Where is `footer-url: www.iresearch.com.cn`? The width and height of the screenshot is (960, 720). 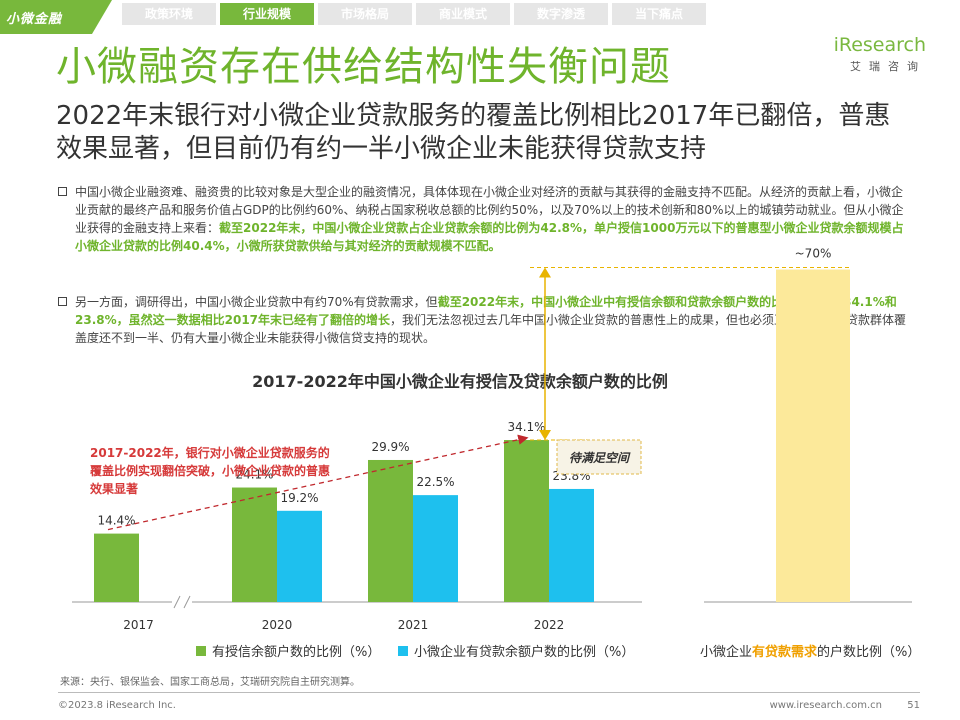
footer-url: www.iresearch.com.cn is located at coordinates (825, 705).